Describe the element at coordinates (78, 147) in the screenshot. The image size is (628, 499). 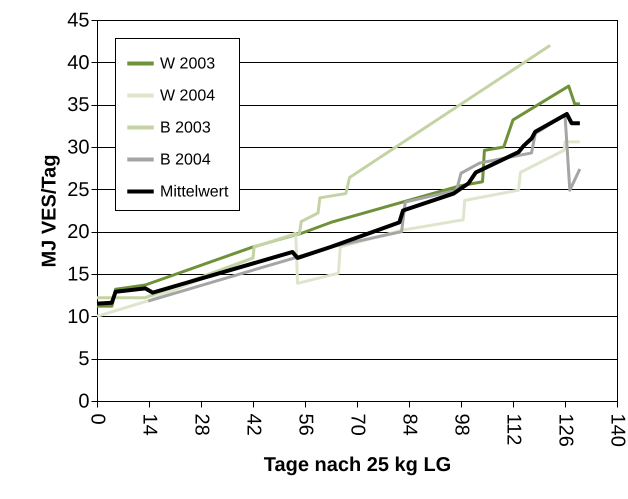
I see `y-tick-label: 30` at that location.